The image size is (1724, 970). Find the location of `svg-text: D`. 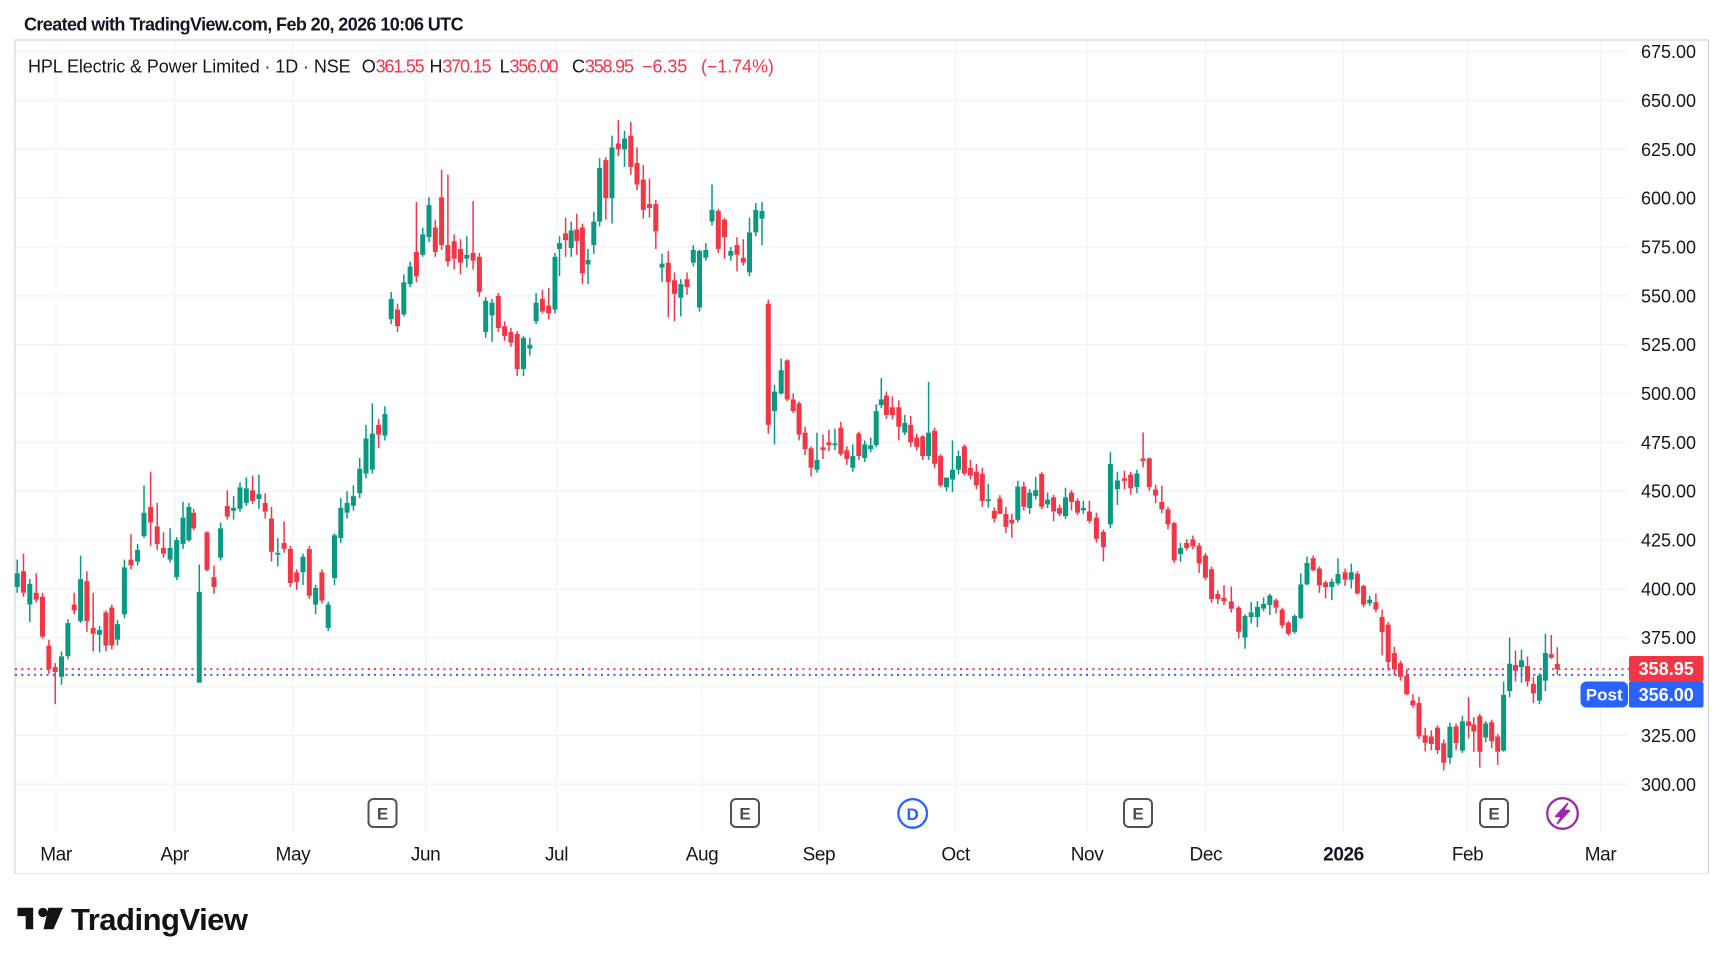

svg-text: D is located at coordinates (913, 814).